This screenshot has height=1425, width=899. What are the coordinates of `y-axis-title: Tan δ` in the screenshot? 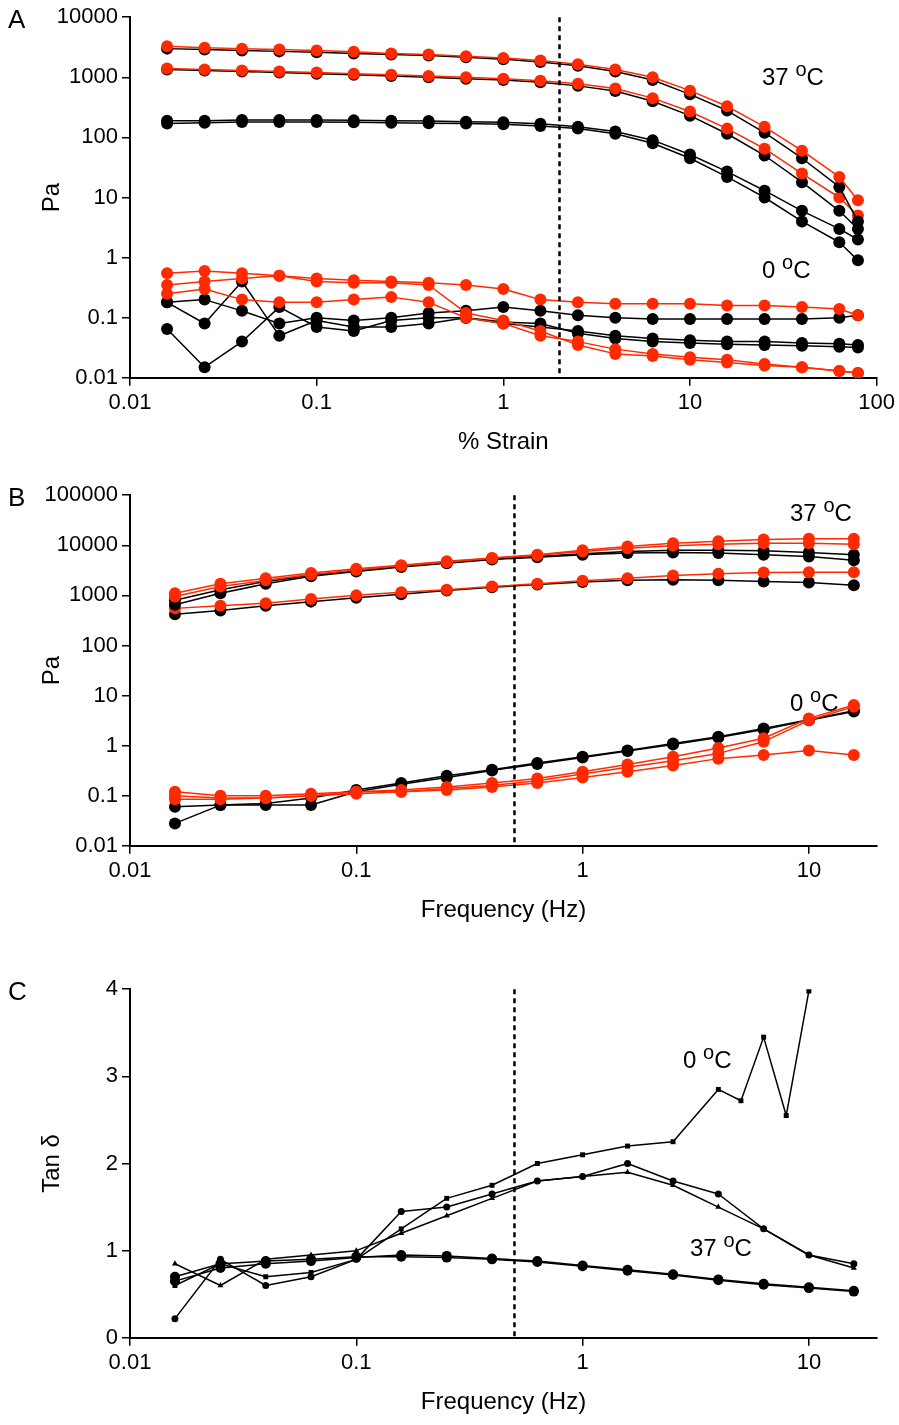 It's located at (51, 1163).